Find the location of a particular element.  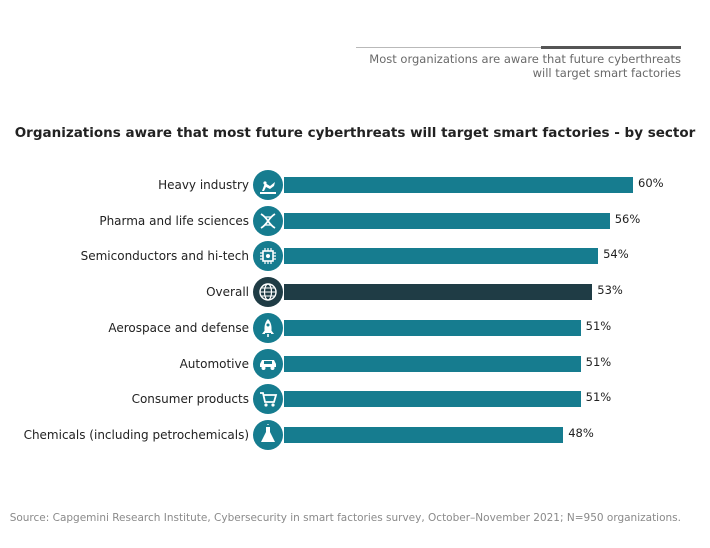

car-icon is located at coordinates (268, 363).